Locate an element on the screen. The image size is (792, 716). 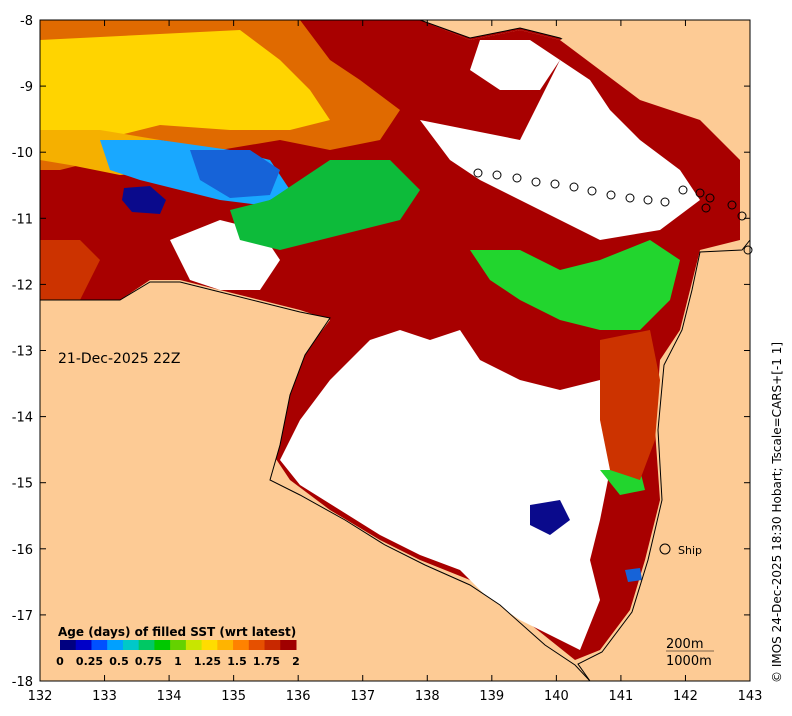
colorbar-swatches is located at coordinates (178, 645).